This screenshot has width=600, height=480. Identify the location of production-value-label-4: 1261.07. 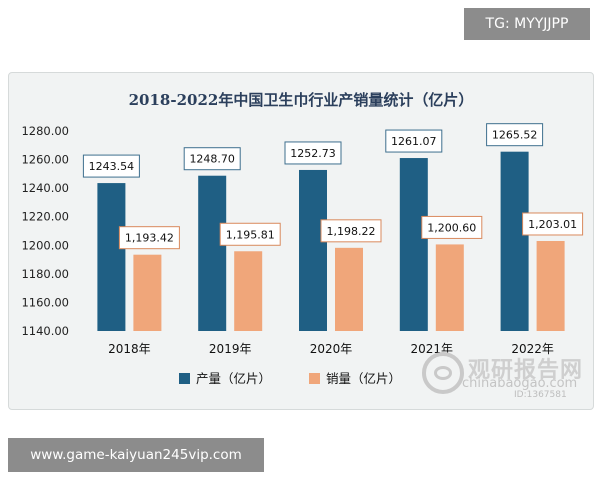
(414, 141).